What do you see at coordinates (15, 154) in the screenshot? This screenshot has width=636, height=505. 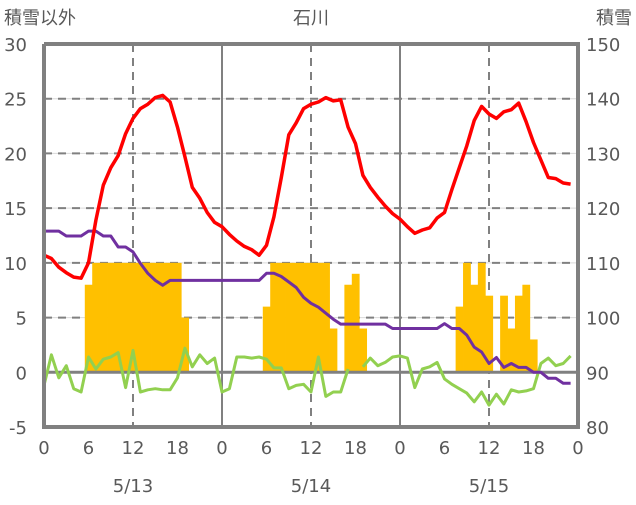 I see `y-tick-left: 20` at bounding box center [15, 154].